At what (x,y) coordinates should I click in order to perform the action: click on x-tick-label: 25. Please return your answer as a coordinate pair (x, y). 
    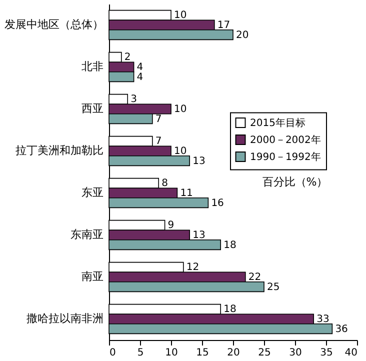
    Looking at the image, I should click on (264, 353).